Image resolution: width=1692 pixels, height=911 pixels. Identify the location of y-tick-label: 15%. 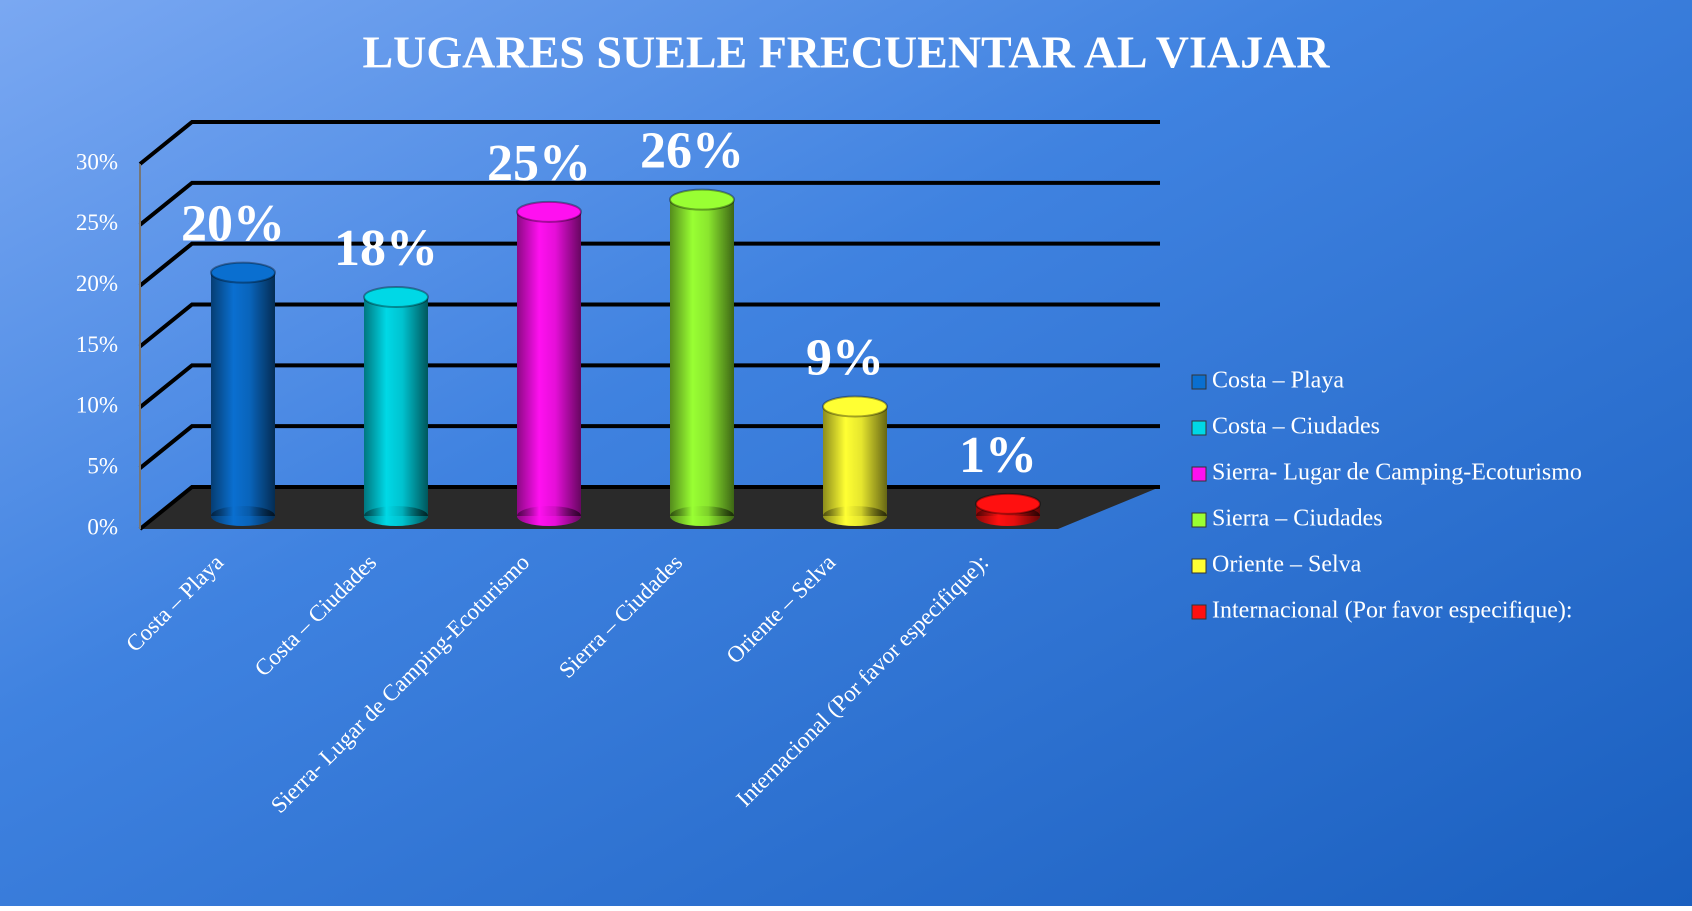
(97, 344).